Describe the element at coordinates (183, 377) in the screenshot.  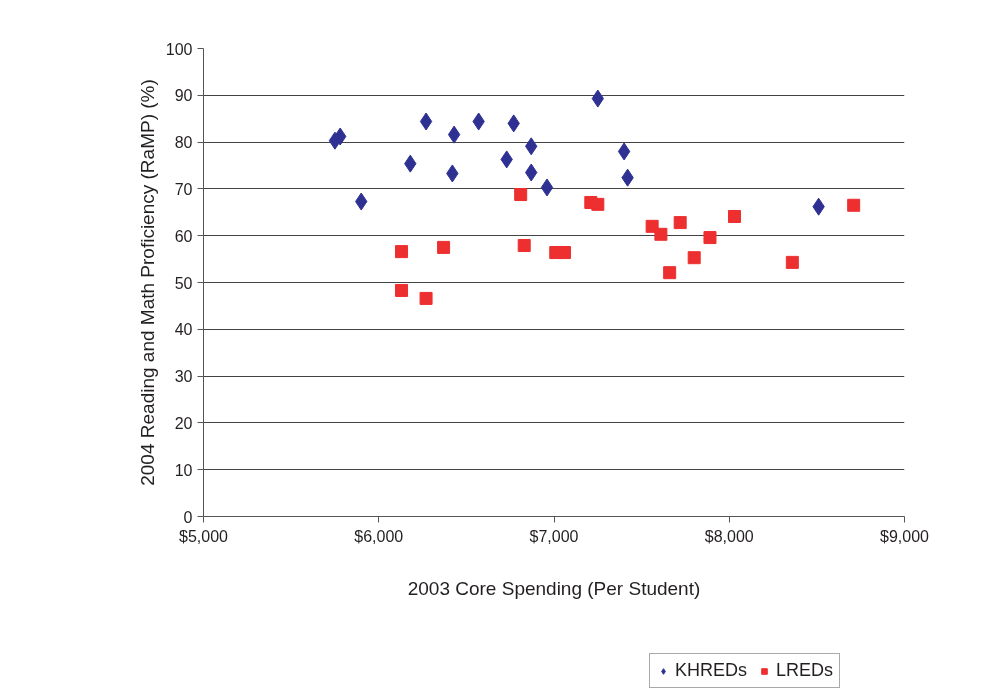
I see `y-tick-label: 30` at that location.